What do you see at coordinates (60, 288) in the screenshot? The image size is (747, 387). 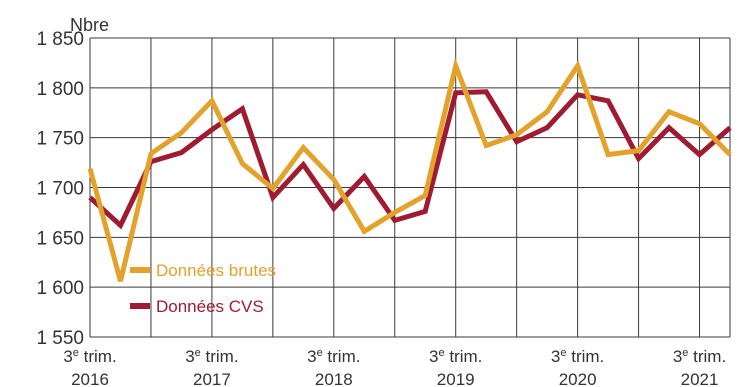 I see `y-tick-label: 1 600` at bounding box center [60, 288].